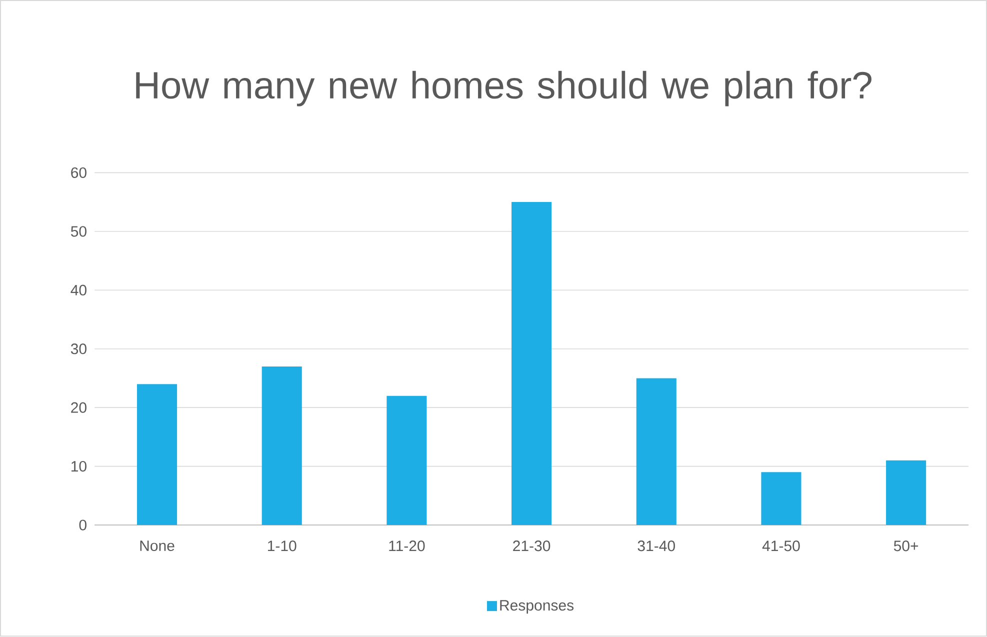 The image size is (987, 637). What do you see at coordinates (78, 290) in the screenshot?
I see `y-tick-label: 40` at bounding box center [78, 290].